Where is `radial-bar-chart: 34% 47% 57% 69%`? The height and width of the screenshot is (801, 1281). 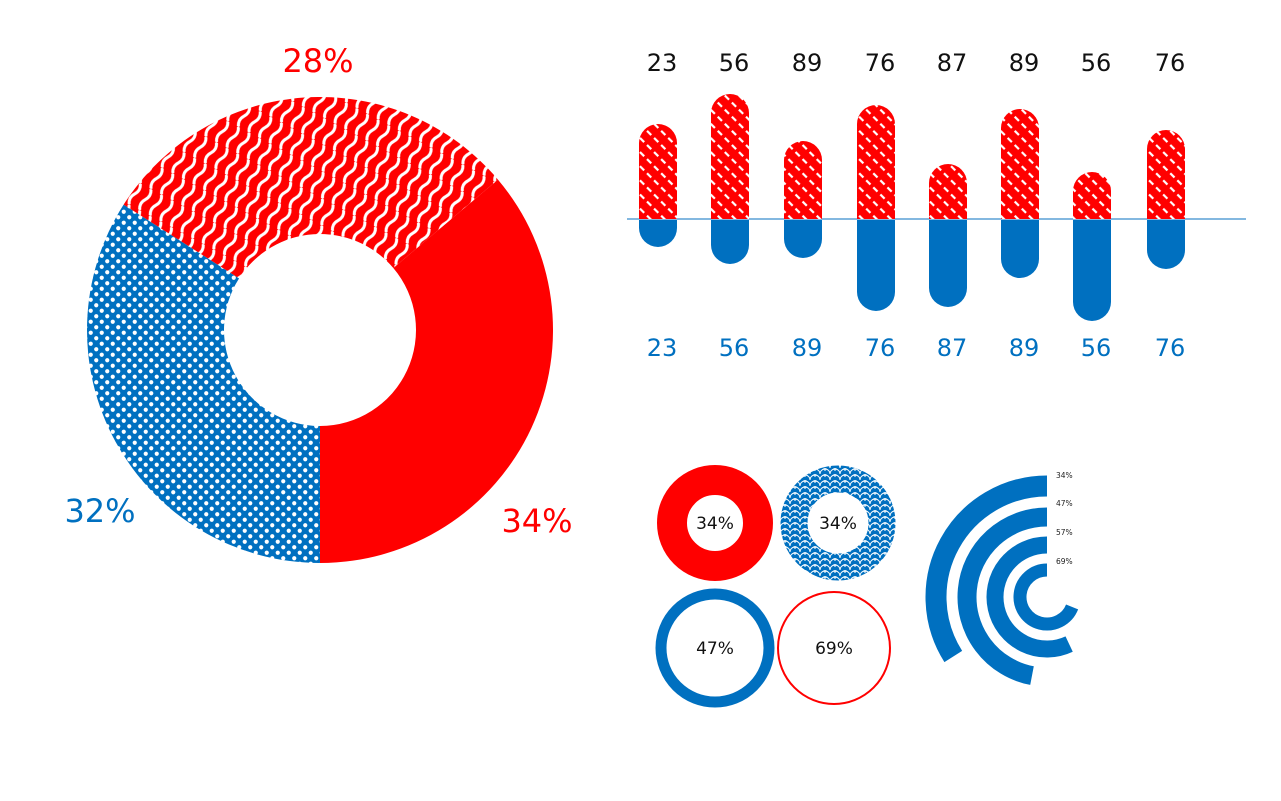
radial-bar-chart: 34% 47% 57% 69% is located at coordinates (1002, 578).